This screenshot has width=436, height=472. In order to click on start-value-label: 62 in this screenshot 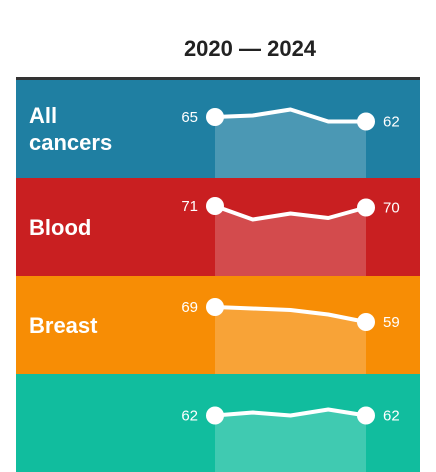, I will do `click(189, 416)`.